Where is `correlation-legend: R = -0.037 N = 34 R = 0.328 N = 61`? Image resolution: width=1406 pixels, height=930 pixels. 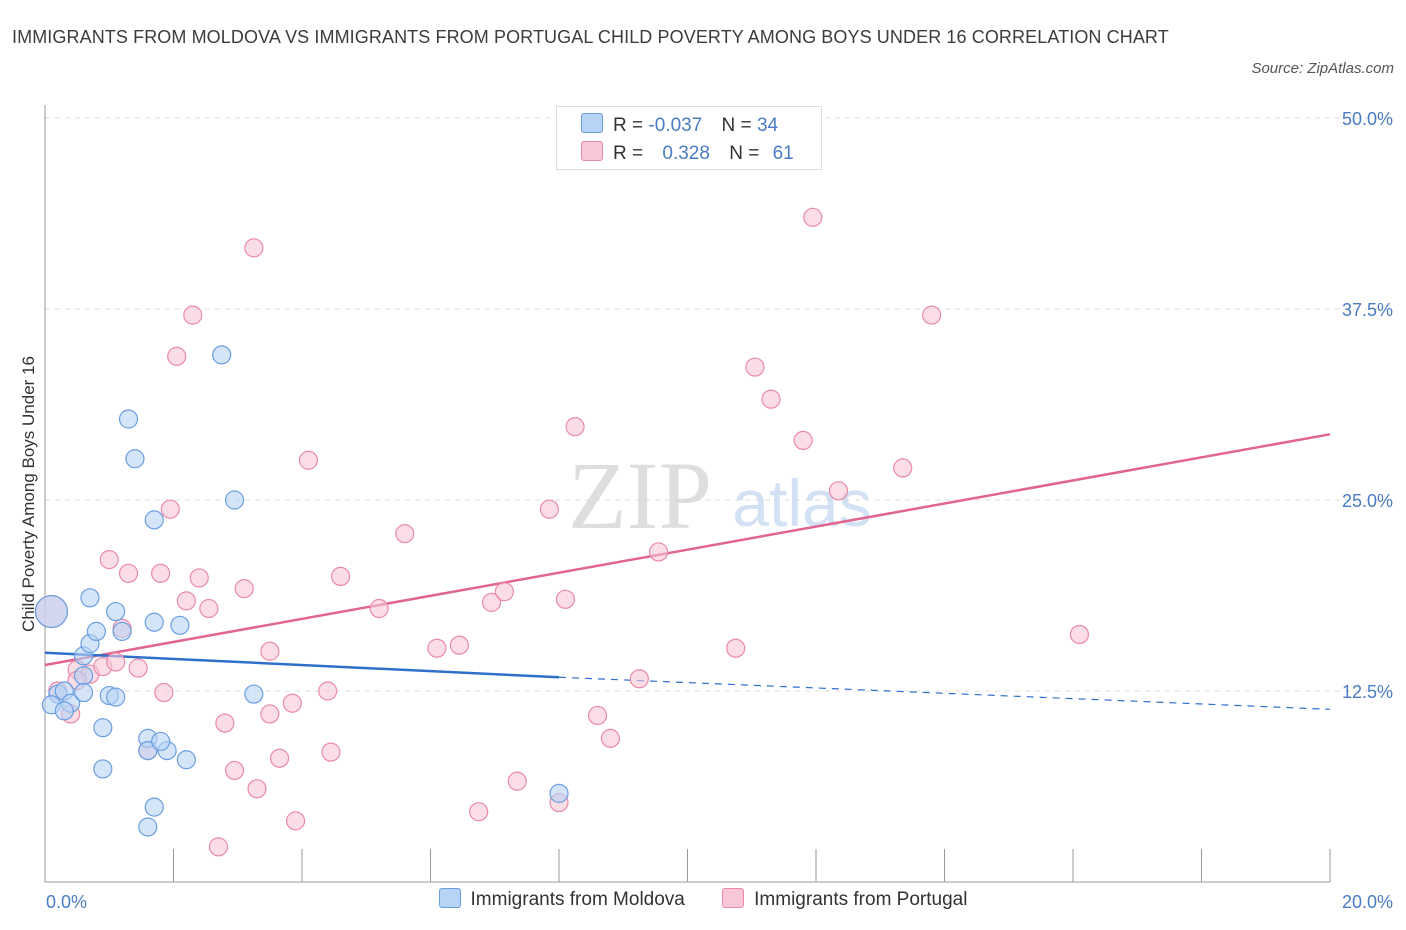
correlation-legend: R = -0.037 N = 34 R = 0.328 N = 61 is located at coordinates (689, 138).